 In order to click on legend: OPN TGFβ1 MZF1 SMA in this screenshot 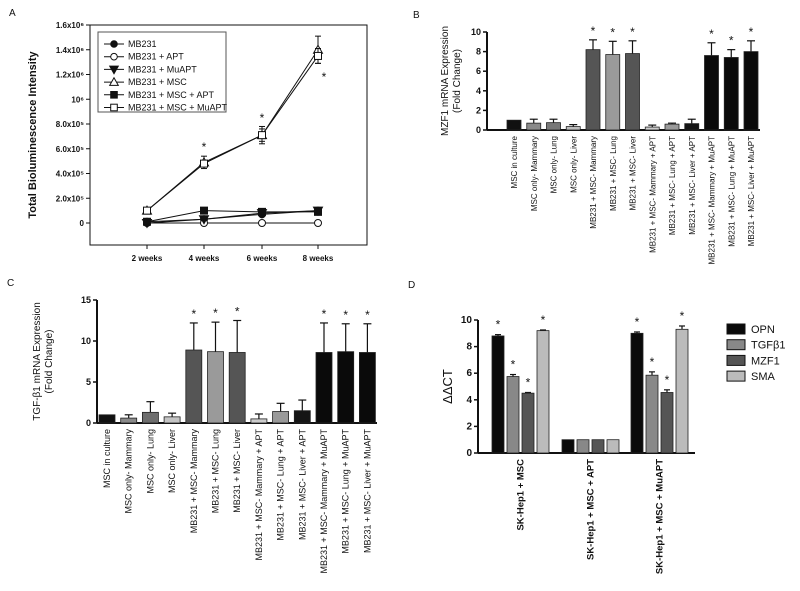, I will do `click(755, 353)`.